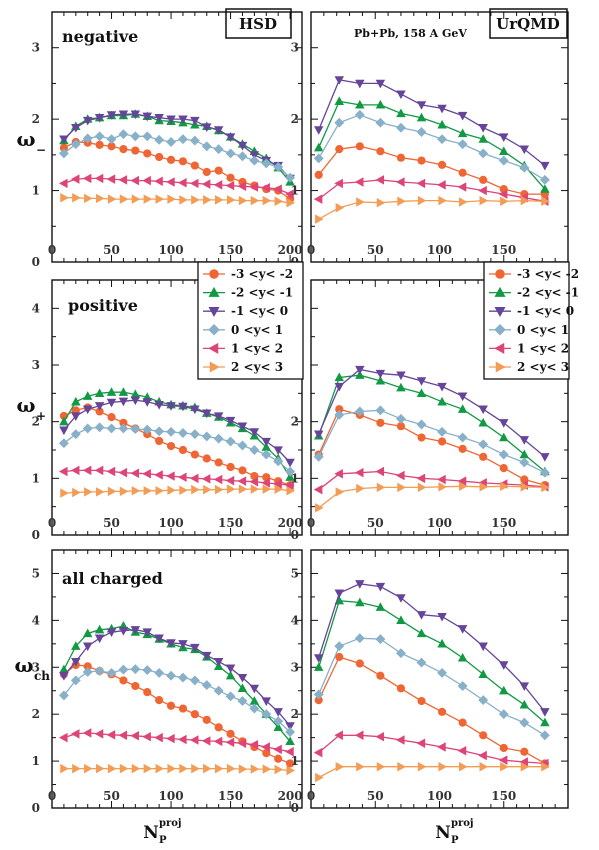  I want to click on x-tick-label: 150, so click(503, 796).